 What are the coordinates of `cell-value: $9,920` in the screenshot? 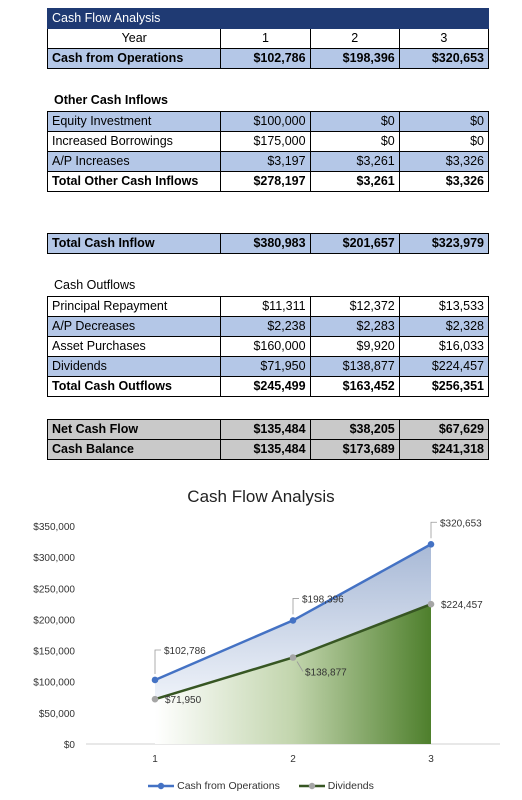 It's located at (354, 346).